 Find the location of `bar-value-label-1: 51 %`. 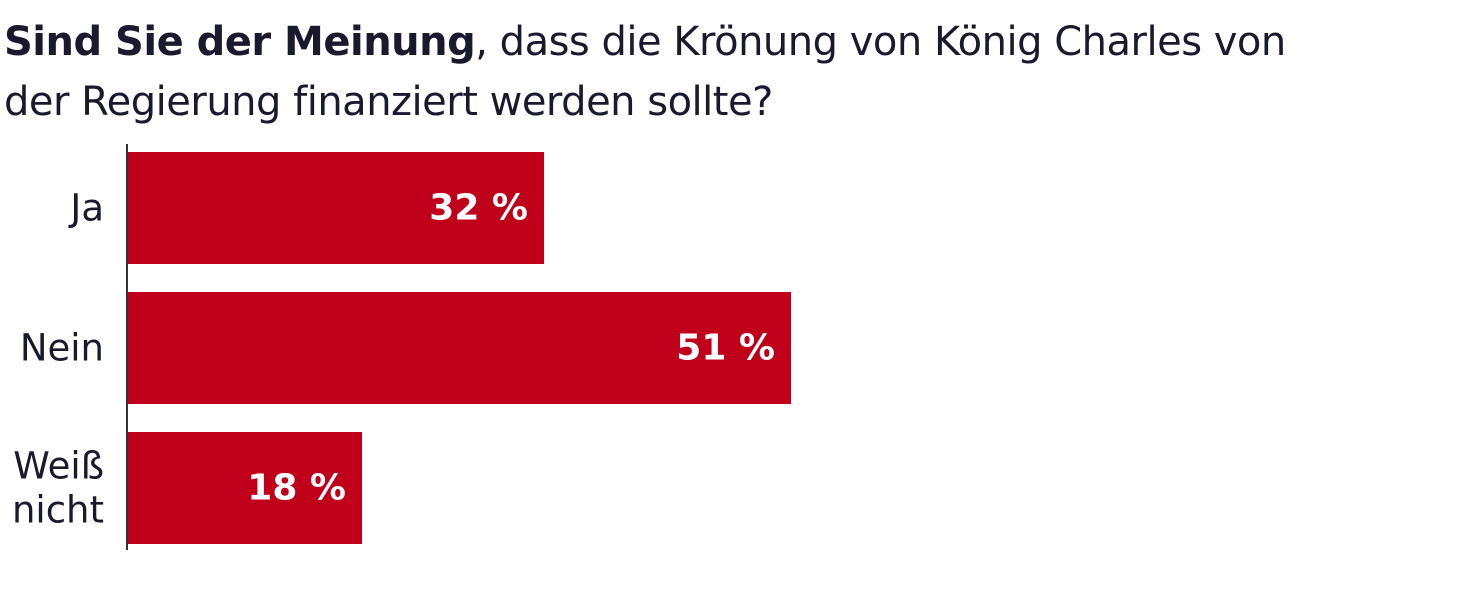

bar-value-label-1: 51 % is located at coordinates (725, 348).